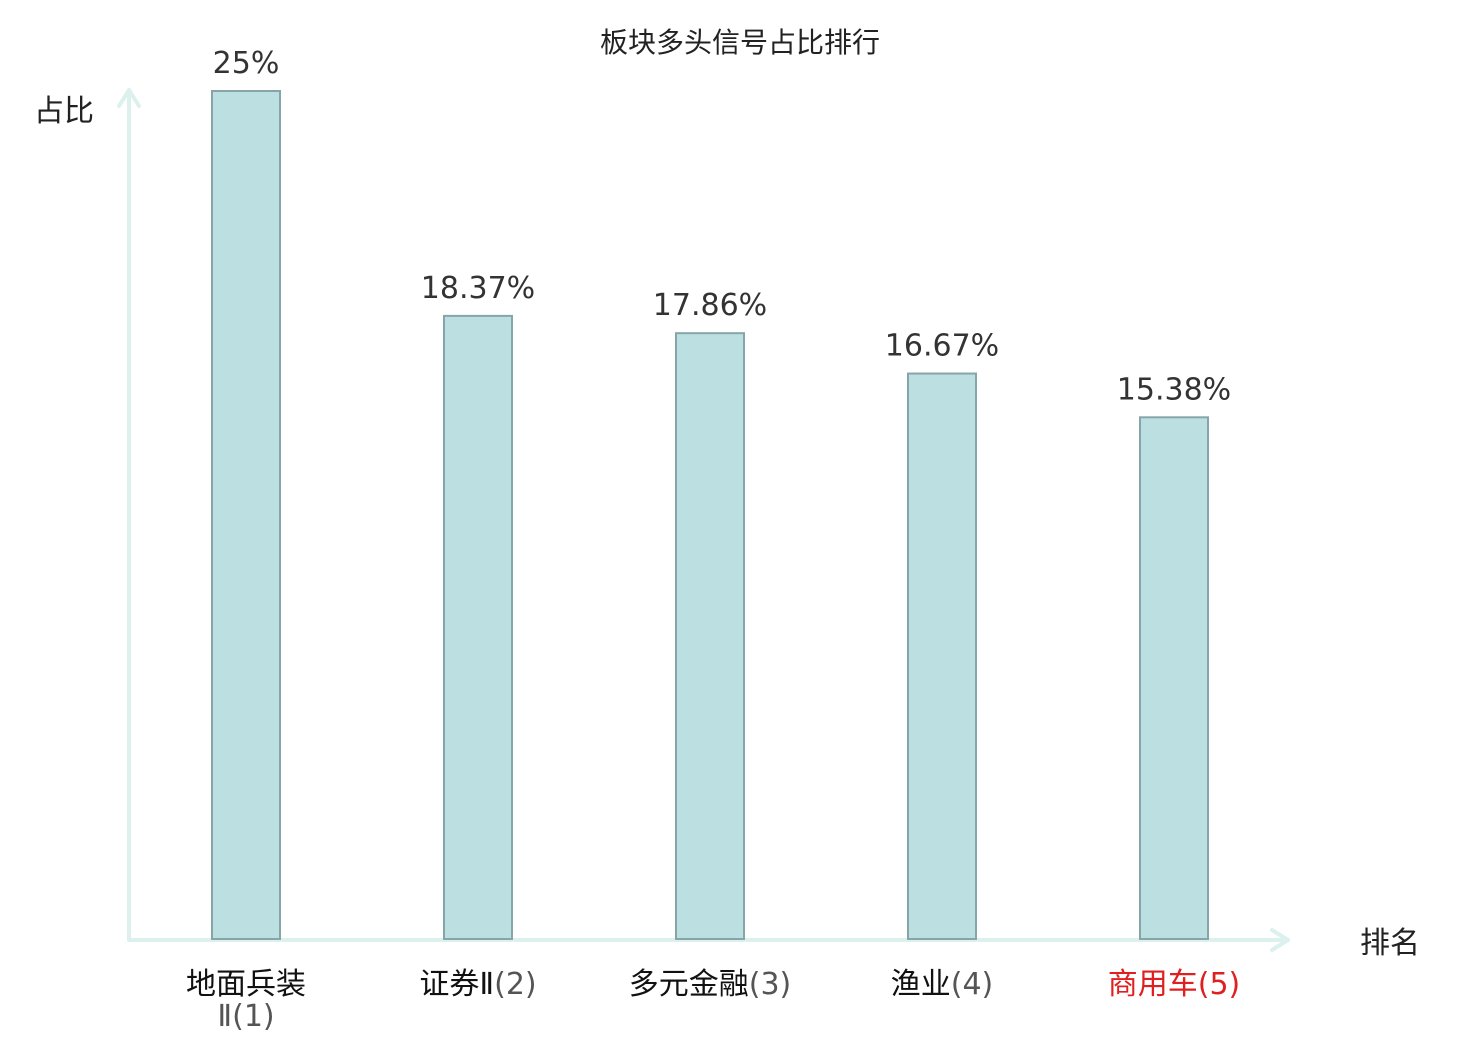 Image resolution: width=1480 pixels, height=1040 pixels. Describe the element at coordinates (456, 984) in the screenshot. I see `category-name: 证券Ⅱ` at that location.